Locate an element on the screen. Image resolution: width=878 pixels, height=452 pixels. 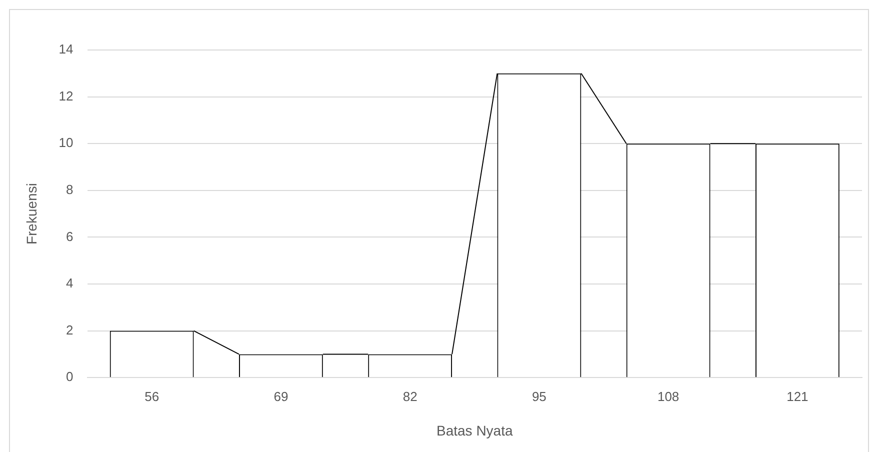
y-tick-label: 14 is located at coordinates (66, 49).